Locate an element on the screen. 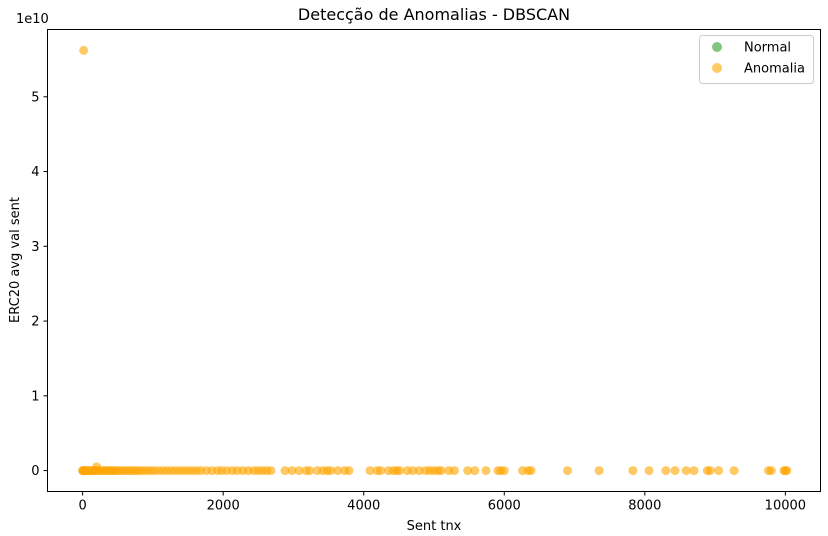  legend: Normal Anomalia is located at coordinates (756, 59).